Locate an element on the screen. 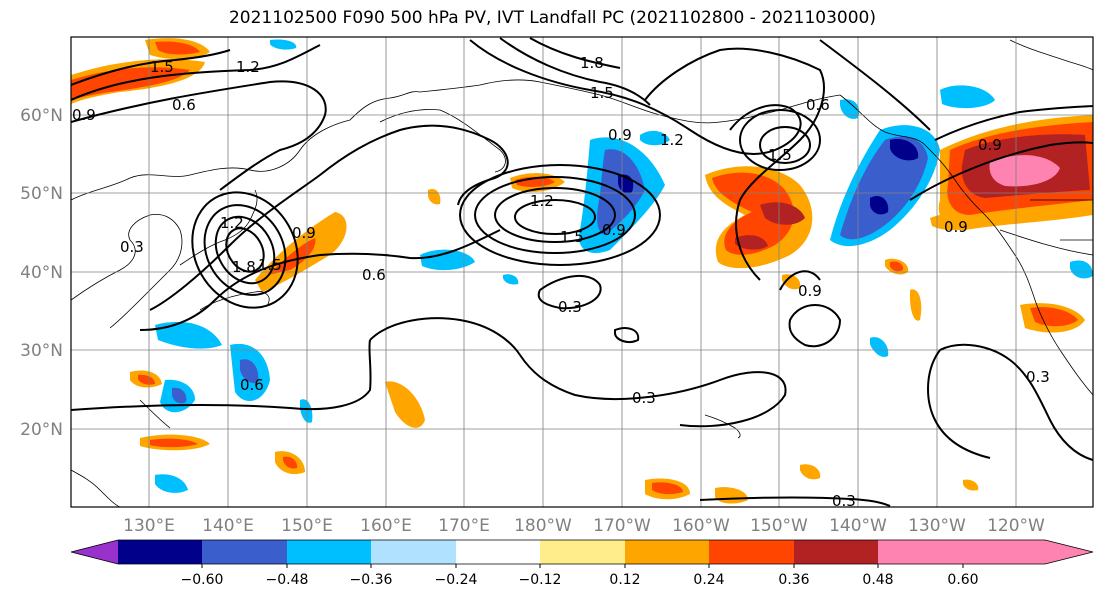  colorbar-tick-label: −0.60 is located at coordinates (202, 580).